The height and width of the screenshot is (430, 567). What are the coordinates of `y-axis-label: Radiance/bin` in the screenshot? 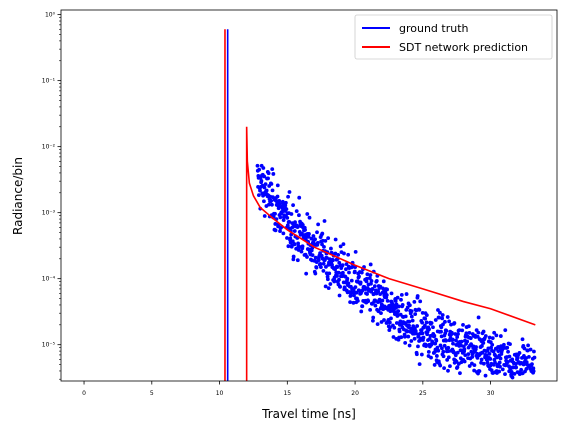 It's located at (18, 196).